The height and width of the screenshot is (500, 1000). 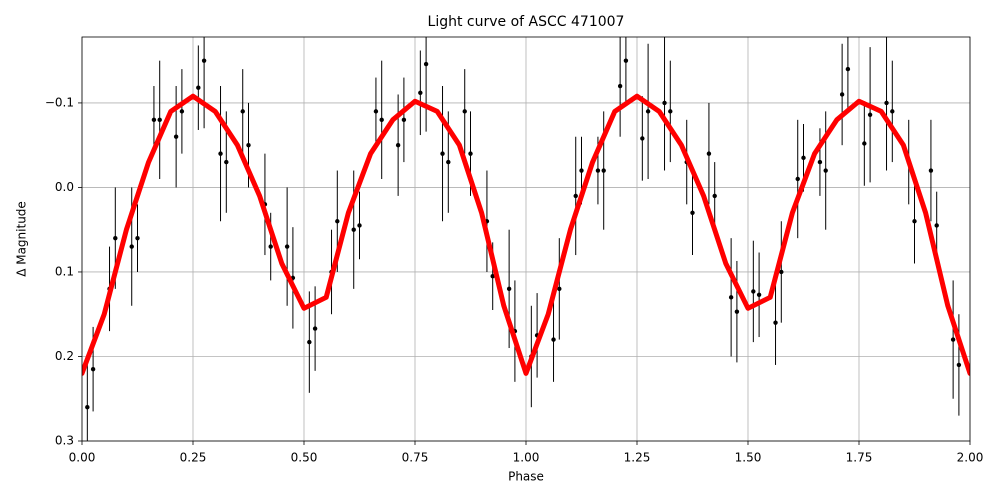 I want to click on y-tick-label: 0.0, so click(x=64, y=187).